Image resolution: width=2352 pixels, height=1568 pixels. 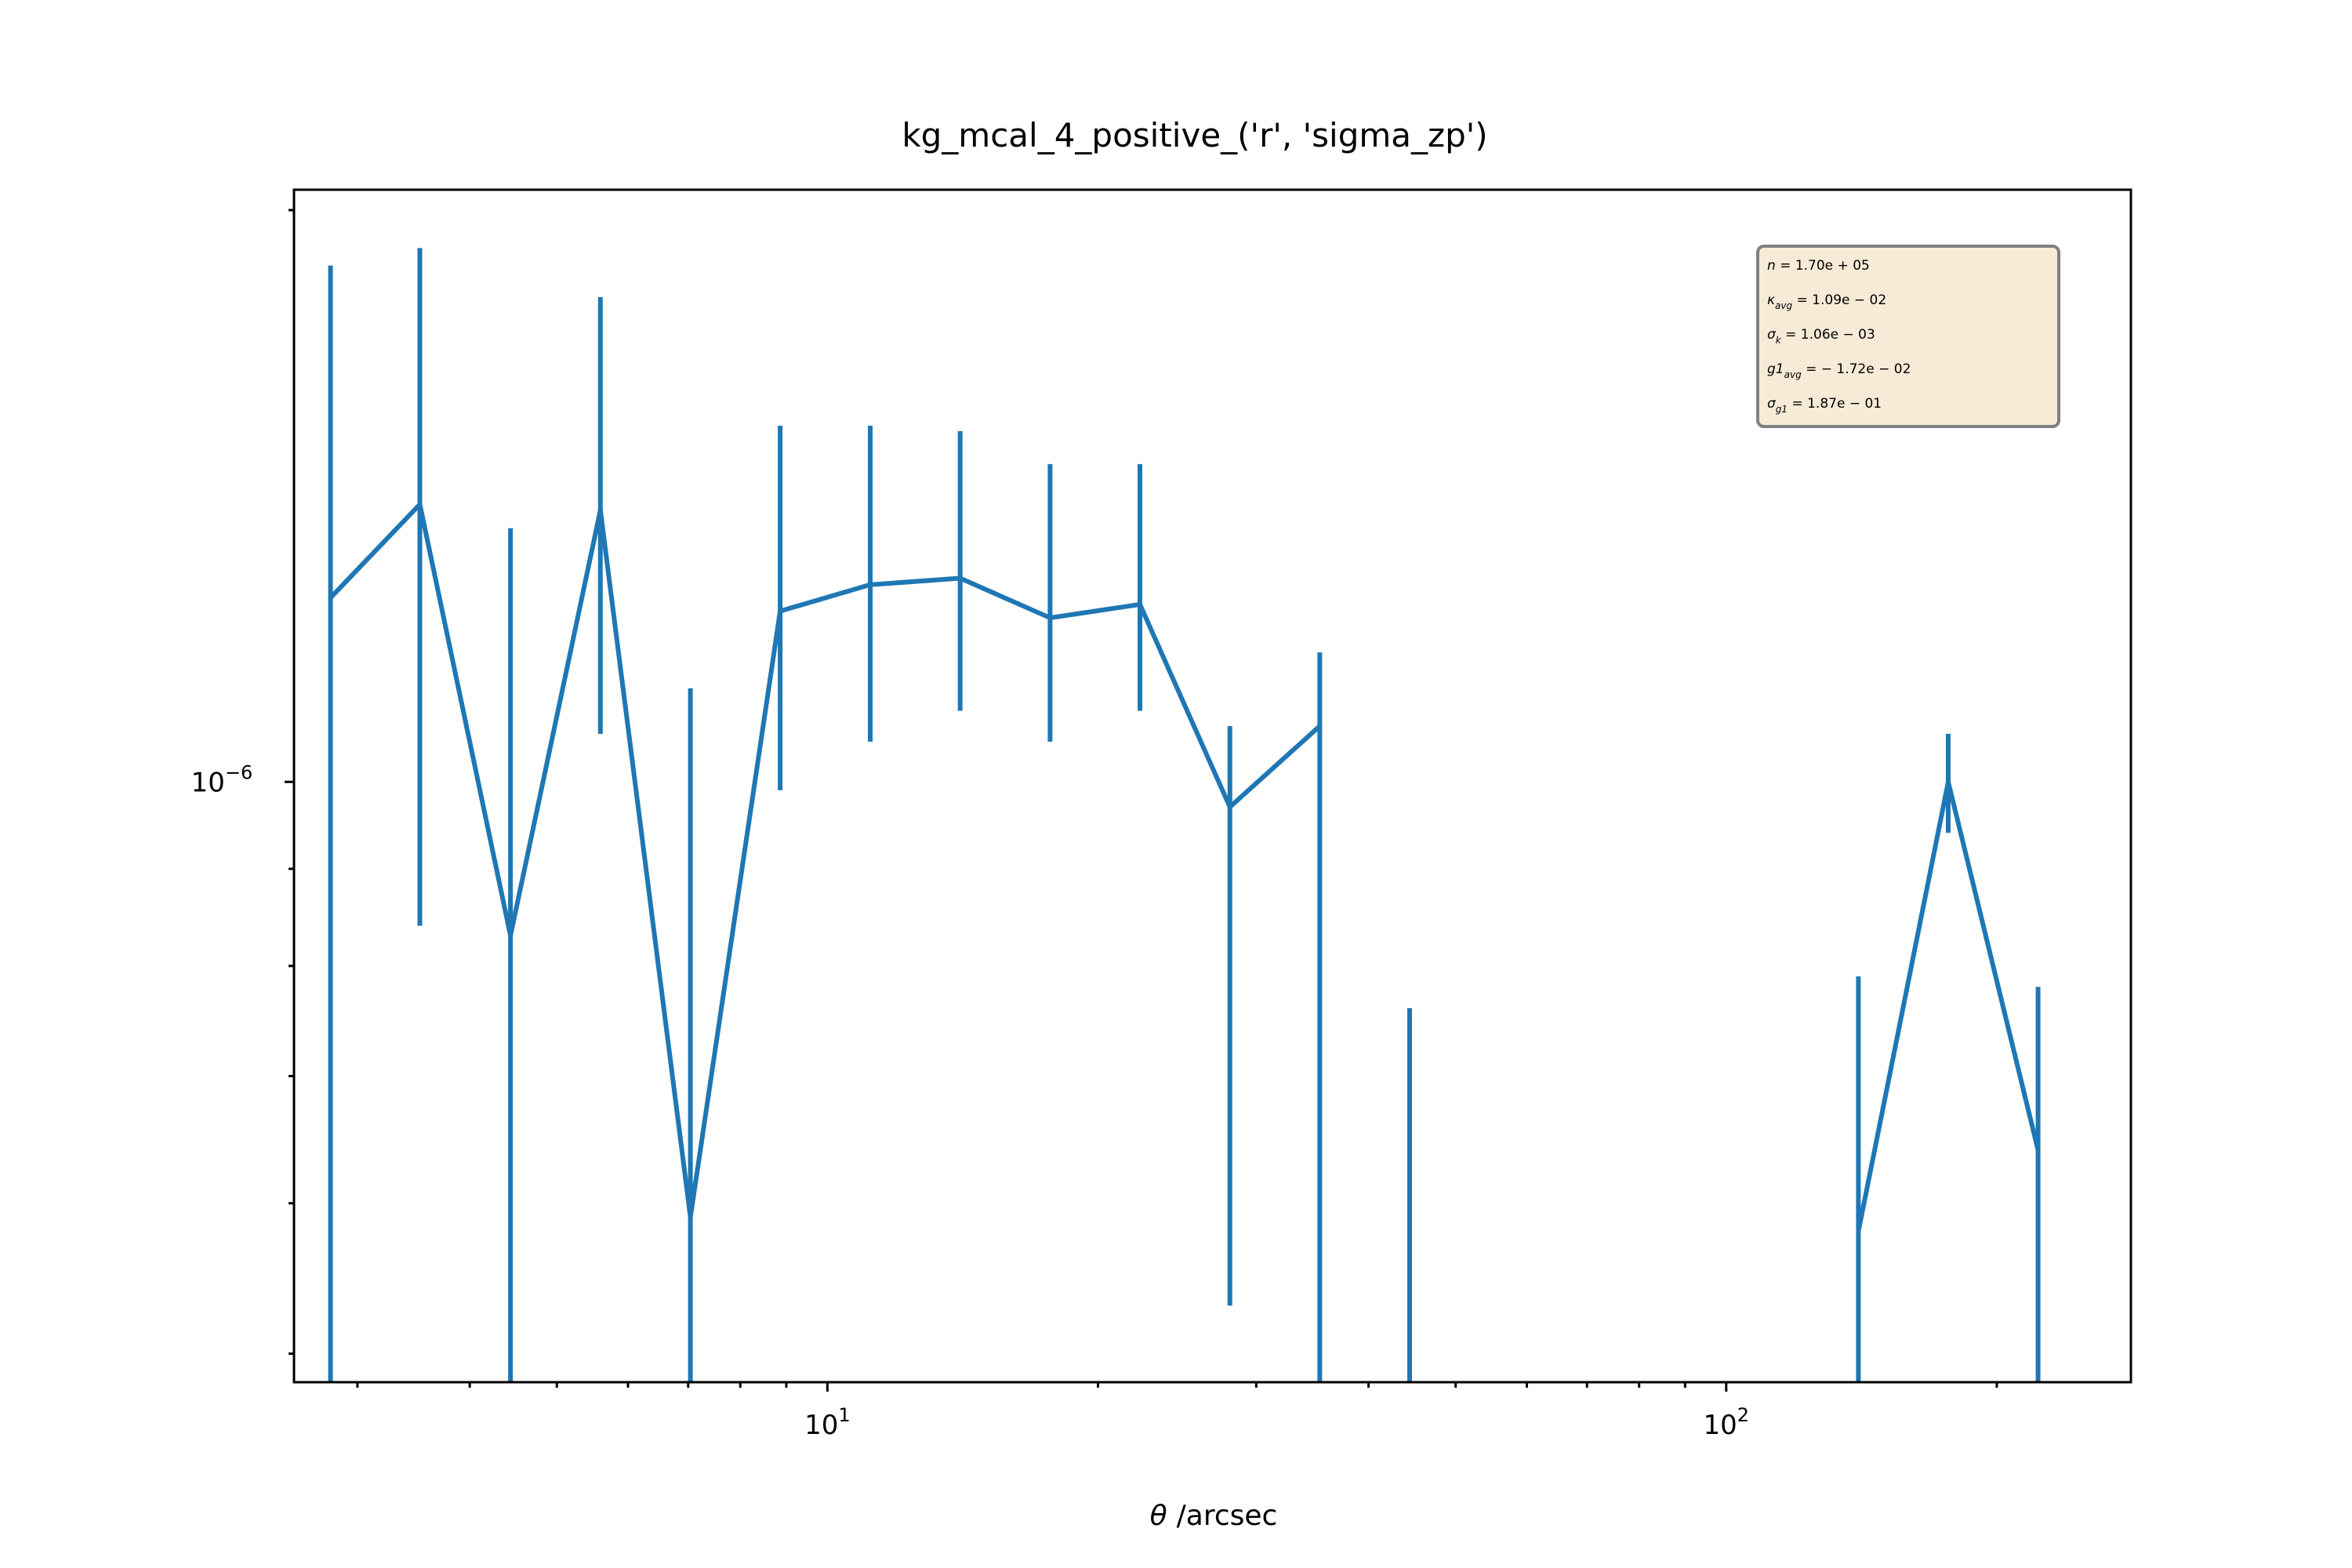 I want to click on x-tick-exponent: 1, so click(x=844, y=1415).